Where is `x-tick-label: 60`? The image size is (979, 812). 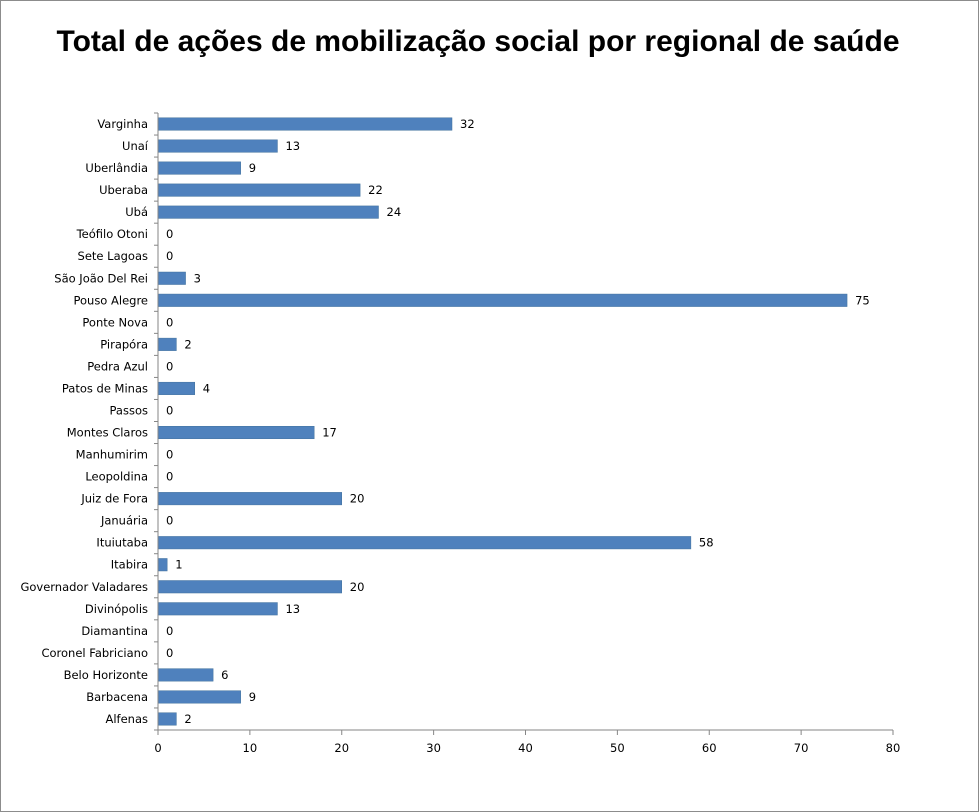 x-tick-label: 60 is located at coordinates (709, 748).